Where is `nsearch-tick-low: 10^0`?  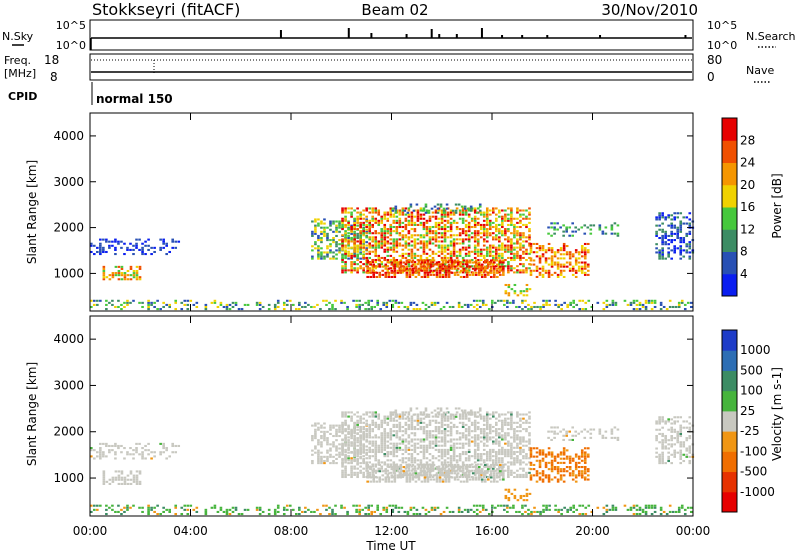
nsearch-tick-low: 10^0 is located at coordinates (722, 45).